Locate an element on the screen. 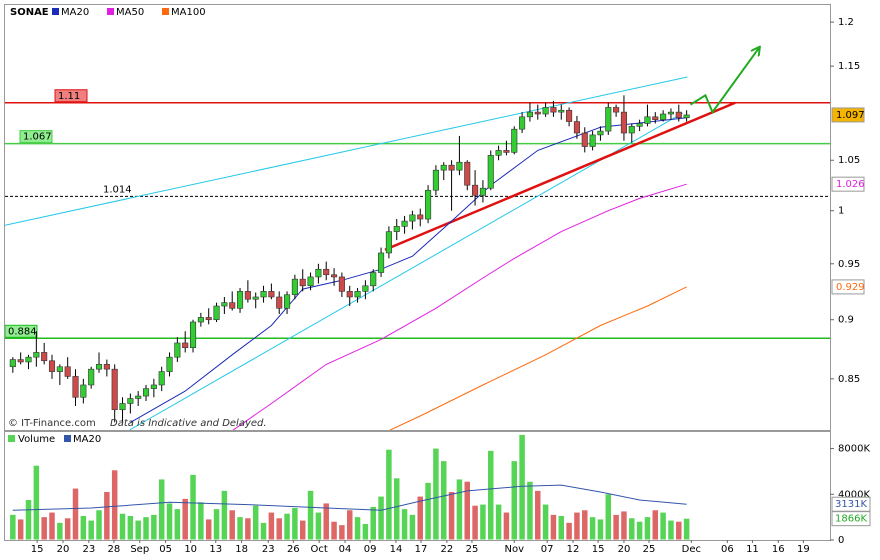 Image resolution: width=880 pixels, height=560 pixels. y-tick-label: 8000K is located at coordinates (854, 449).